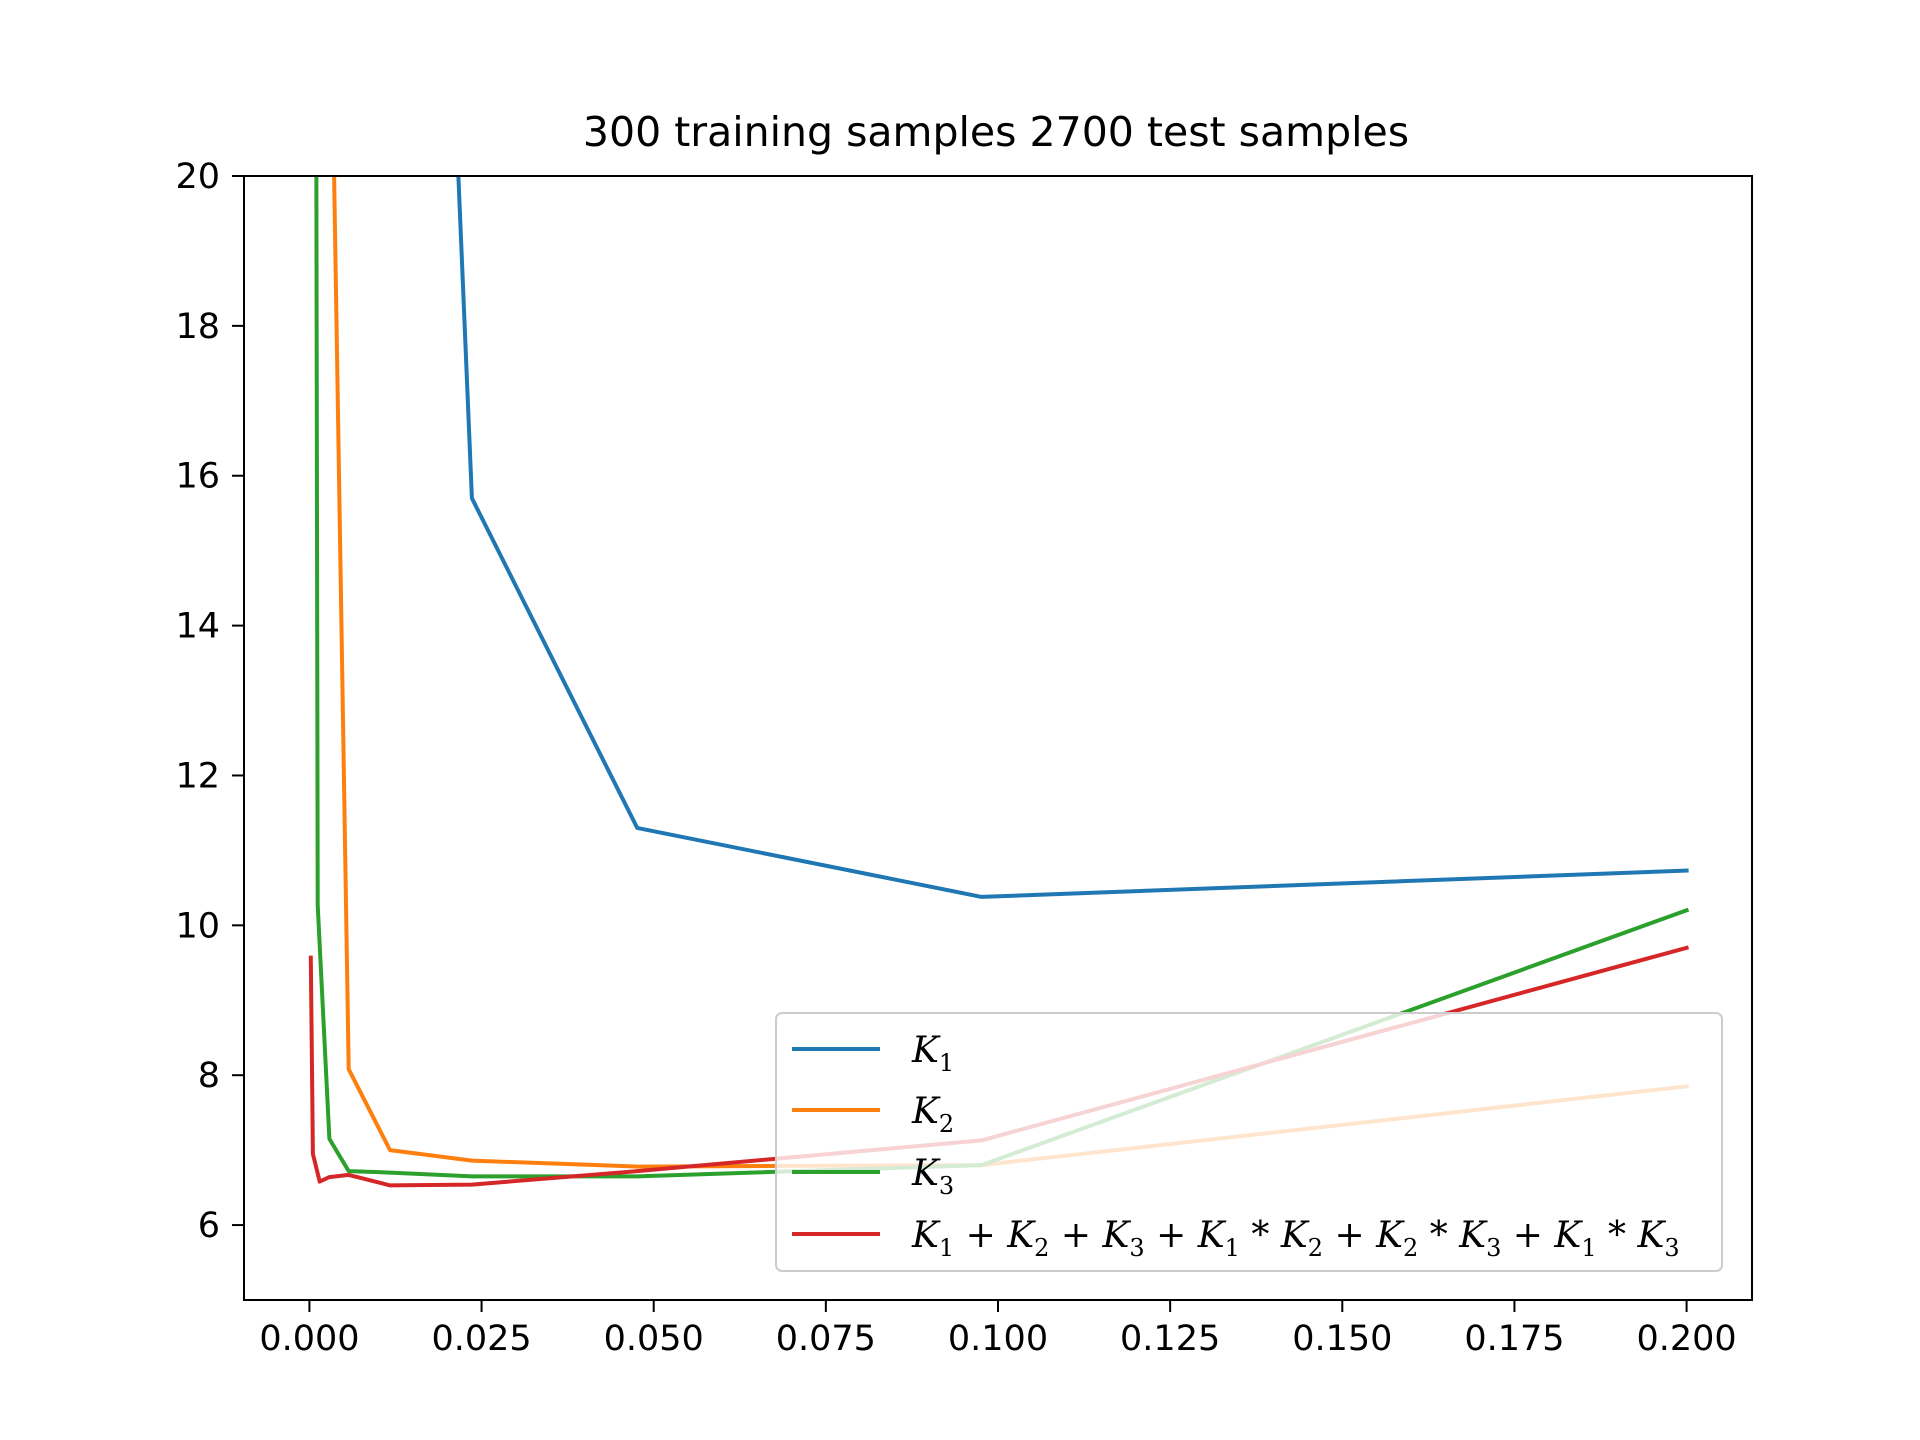 This screenshot has height=1440, width=1920. I want to click on y-tick-label: 10, so click(197, 926).